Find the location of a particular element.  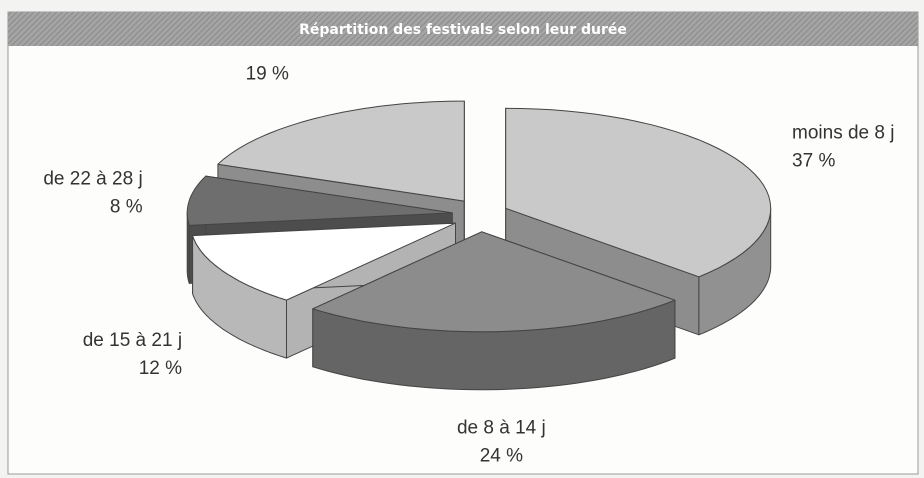

value-label: 24 % is located at coordinates (501, 456).